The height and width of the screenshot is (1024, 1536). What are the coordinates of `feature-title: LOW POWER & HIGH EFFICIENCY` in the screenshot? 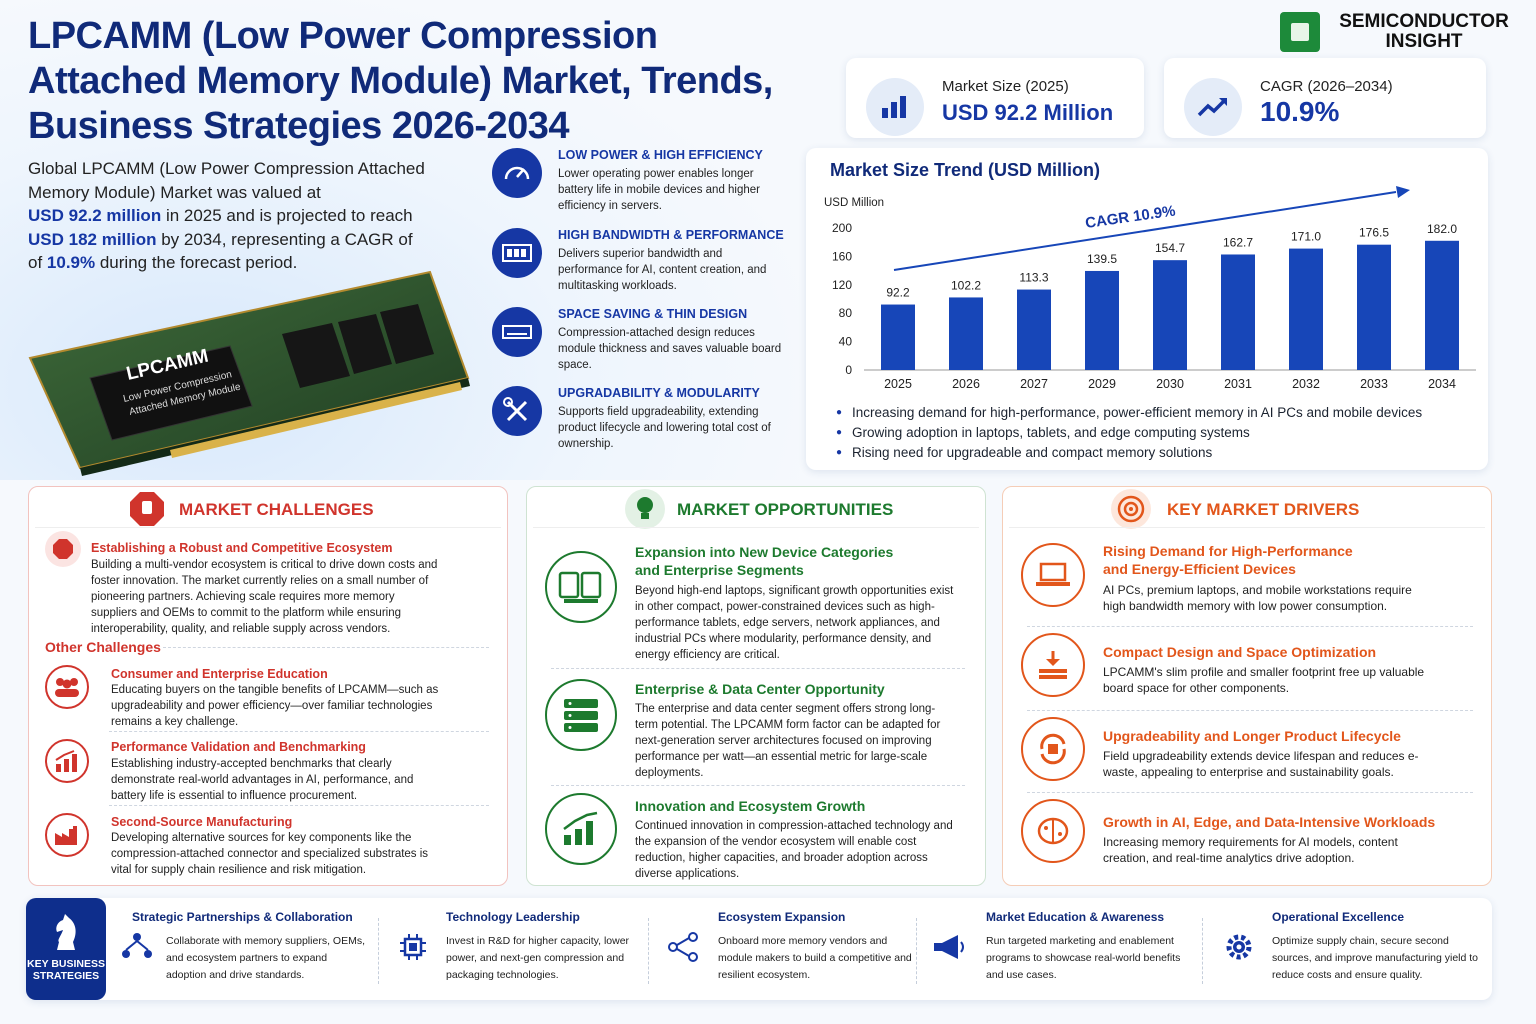 It's located at (660, 155).